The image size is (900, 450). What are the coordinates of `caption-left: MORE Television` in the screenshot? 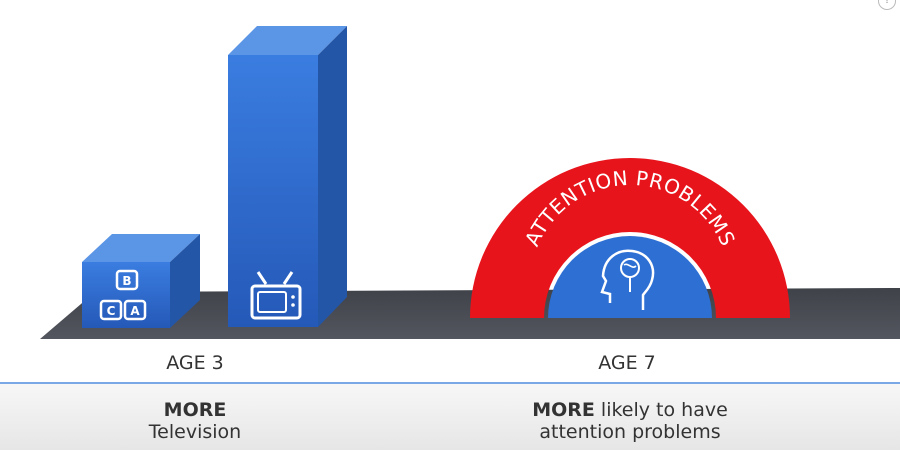 It's located at (195, 421).